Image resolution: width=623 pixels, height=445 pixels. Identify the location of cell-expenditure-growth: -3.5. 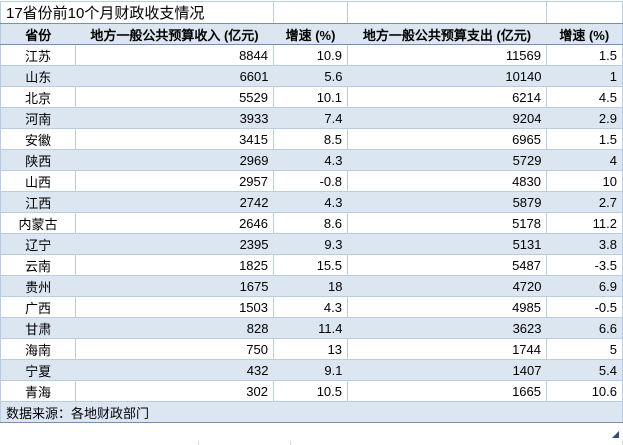
(584, 265).